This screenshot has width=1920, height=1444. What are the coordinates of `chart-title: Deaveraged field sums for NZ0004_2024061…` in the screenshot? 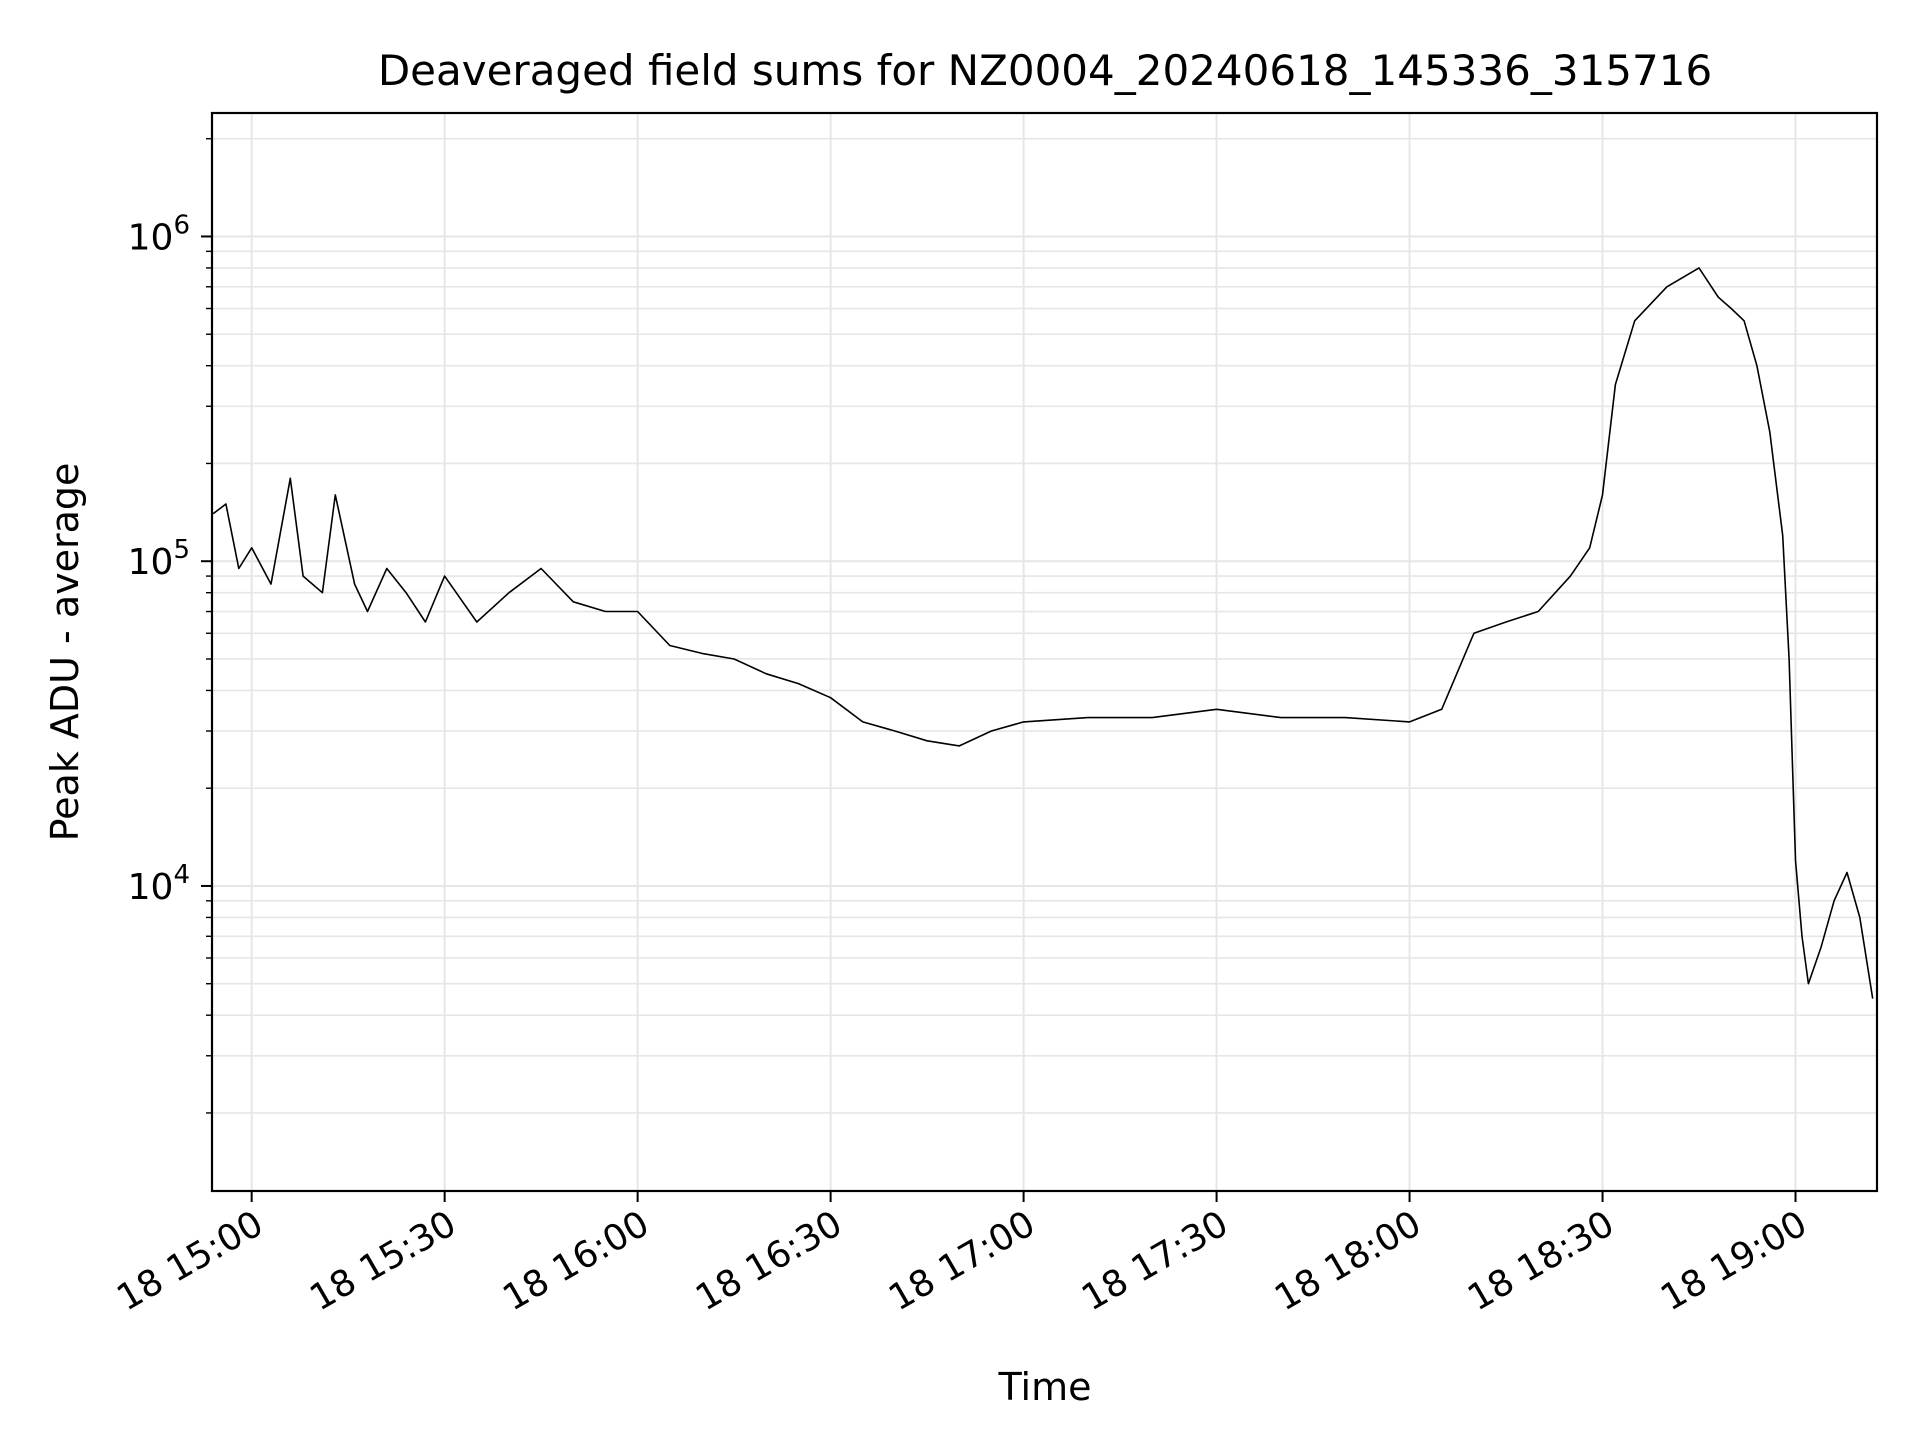 It's located at (1045, 70).